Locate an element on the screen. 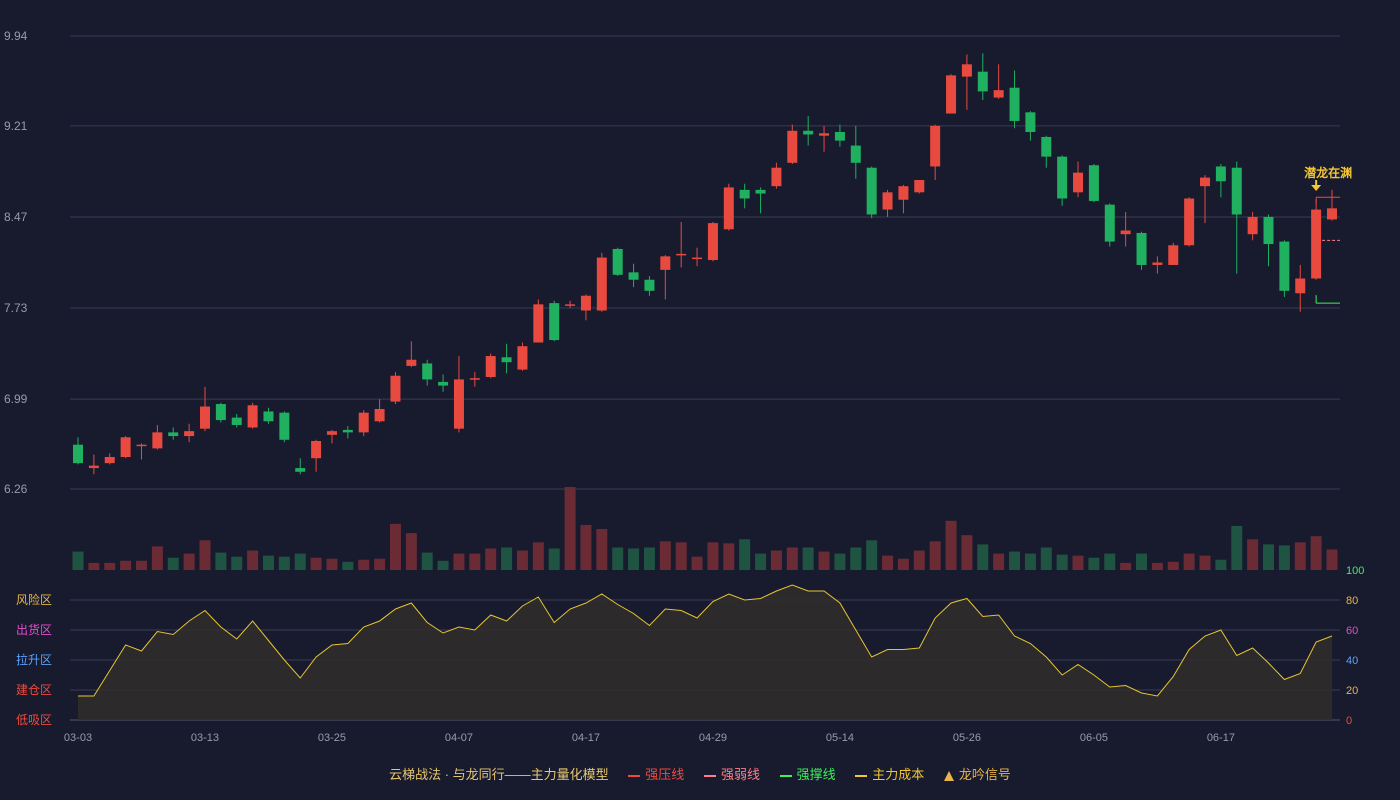  x-tick-label: 05-14 is located at coordinates (840, 738).